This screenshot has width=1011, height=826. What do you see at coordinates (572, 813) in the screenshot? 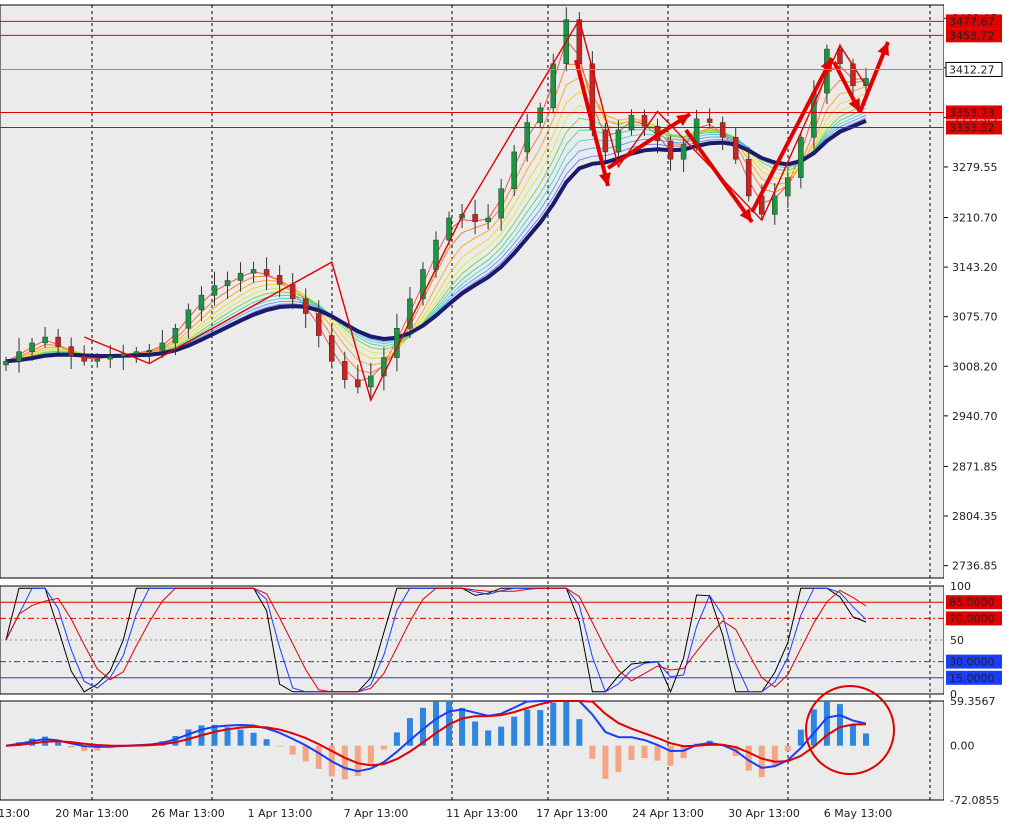
I see `time-axis-label: 17 Apr 13:00` at bounding box center [572, 813].